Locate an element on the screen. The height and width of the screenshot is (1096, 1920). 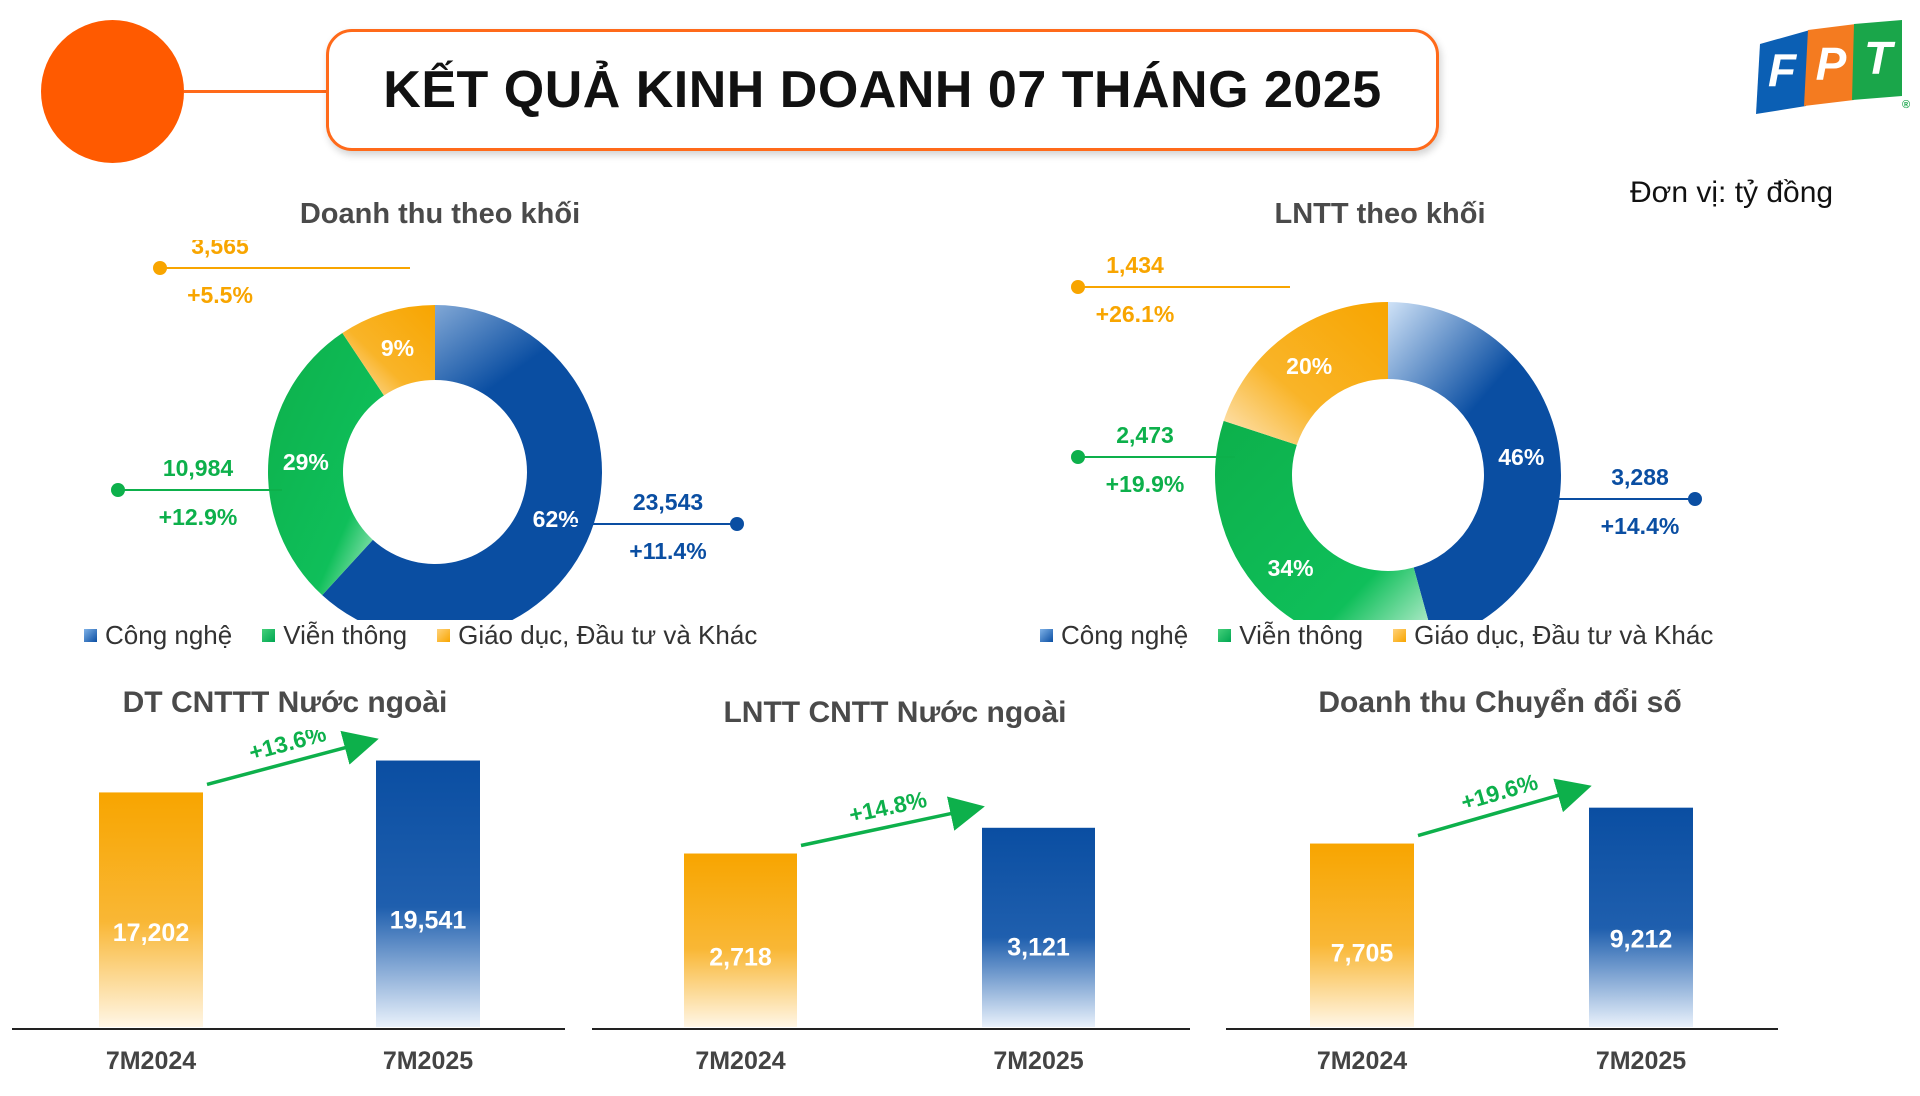
value-label: 1,434 is located at coordinates (1135, 265).